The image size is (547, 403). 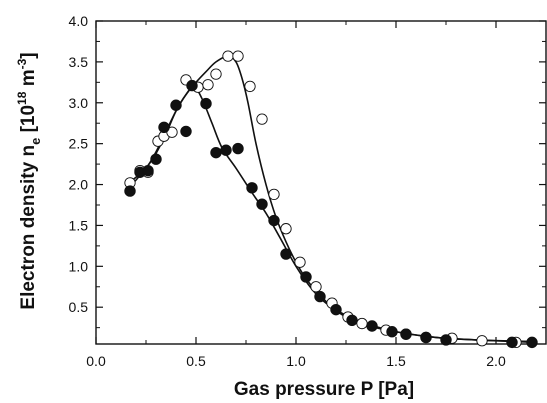 What do you see at coordinates (35, 141) in the screenshot?
I see `y-axis-title-subscript: e` at bounding box center [35, 141].